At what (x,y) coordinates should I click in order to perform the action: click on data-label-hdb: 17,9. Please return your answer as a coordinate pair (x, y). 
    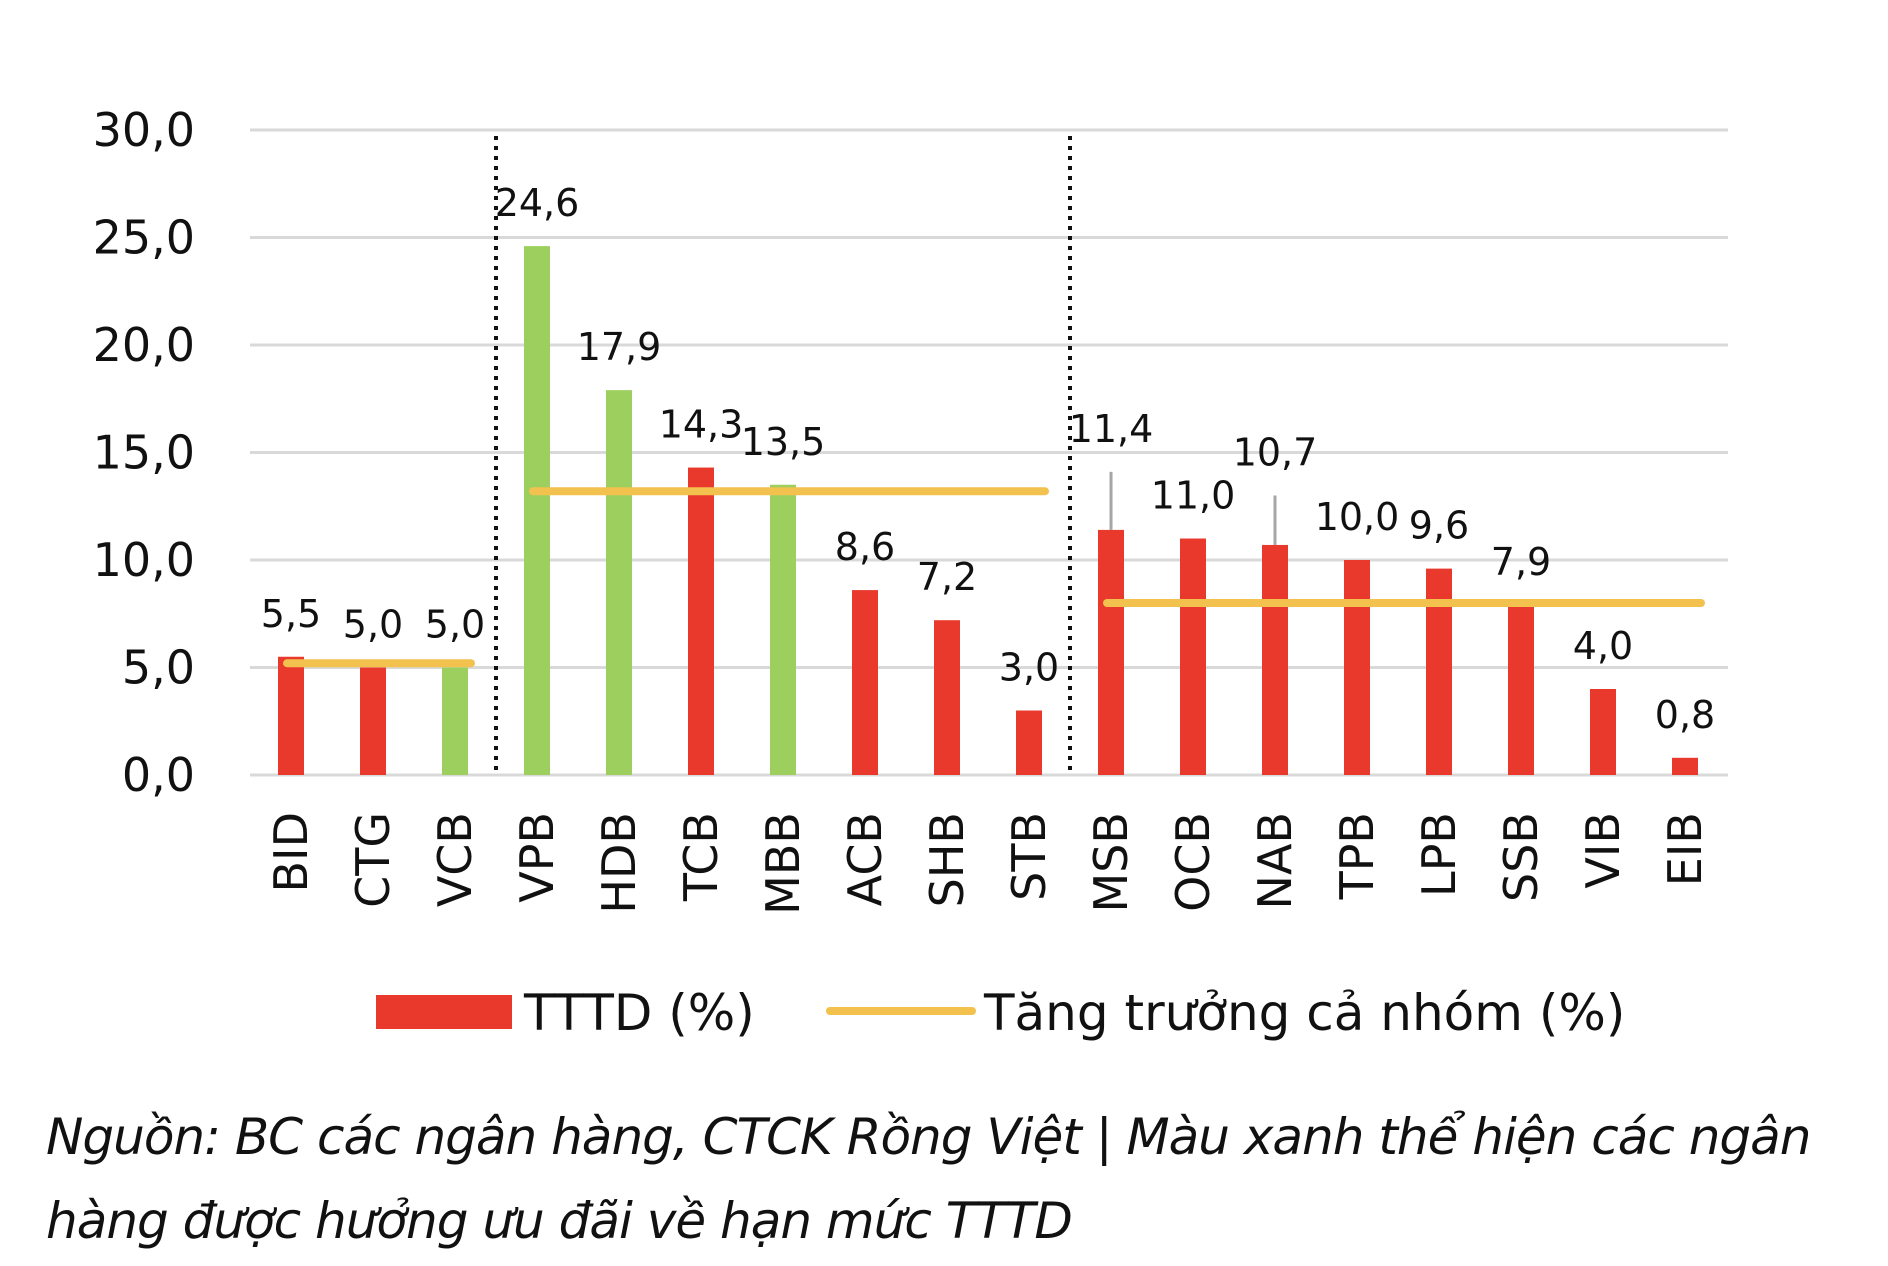
    Looking at the image, I should click on (619, 347).